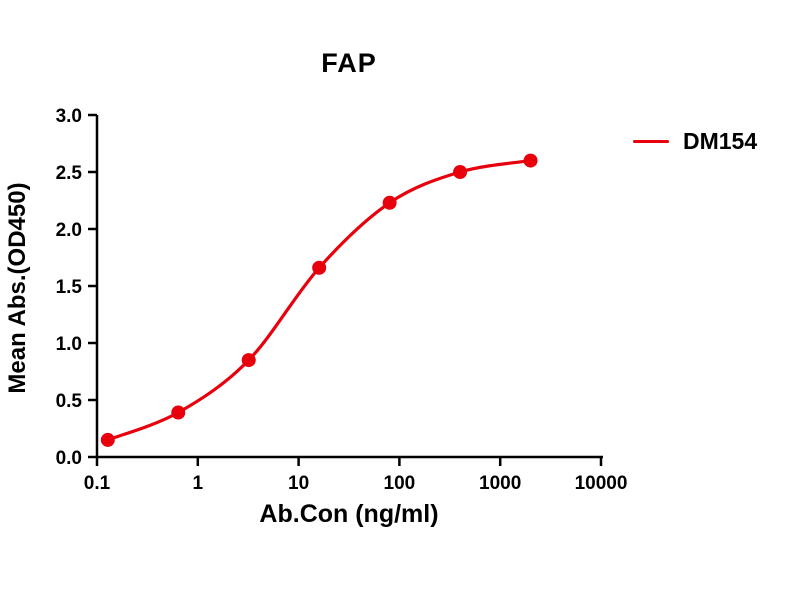 The height and width of the screenshot is (600, 800). I want to click on legend-line-swatch-icon, so click(651, 141).